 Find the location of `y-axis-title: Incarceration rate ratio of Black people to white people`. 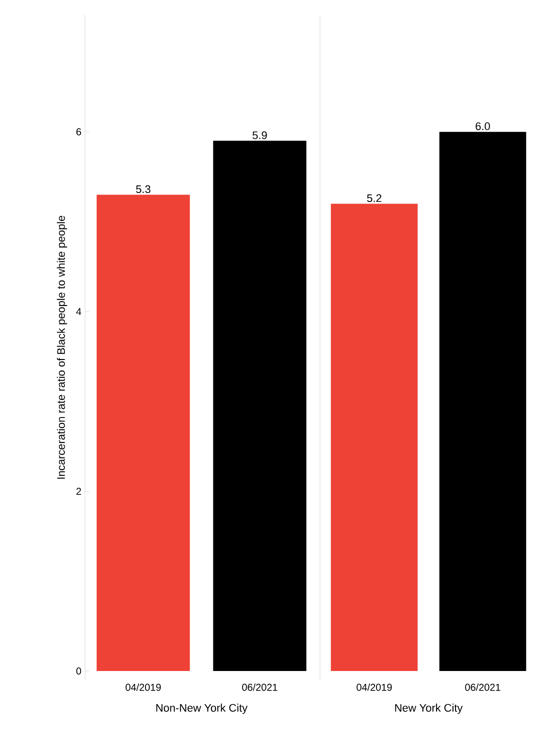

y-axis-title: Incarceration rate ratio of Black people to white people is located at coordinates (62, 347).